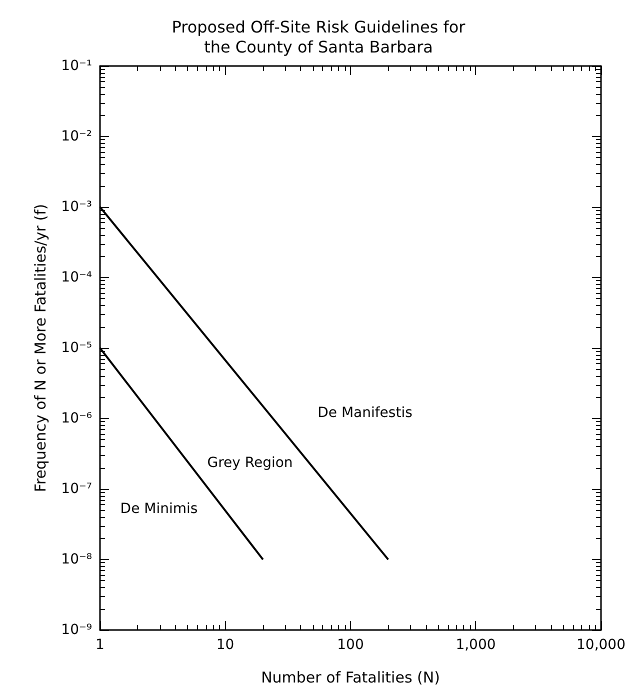 The height and width of the screenshot is (698, 637). I want to click on y-tick-label: 10⁻⁴, so click(76, 278).